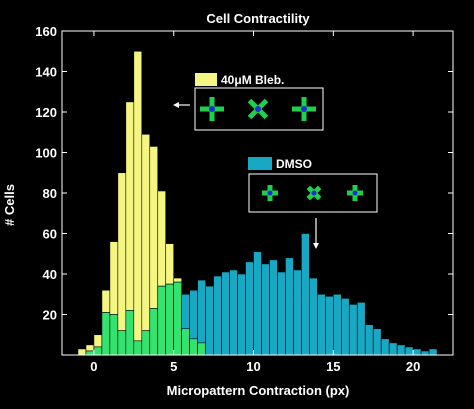 The height and width of the screenshot is (409, 474). Describe the element at coordinates (50, 193) in the screenshot. I see `y-tick-label: 80` at that location.